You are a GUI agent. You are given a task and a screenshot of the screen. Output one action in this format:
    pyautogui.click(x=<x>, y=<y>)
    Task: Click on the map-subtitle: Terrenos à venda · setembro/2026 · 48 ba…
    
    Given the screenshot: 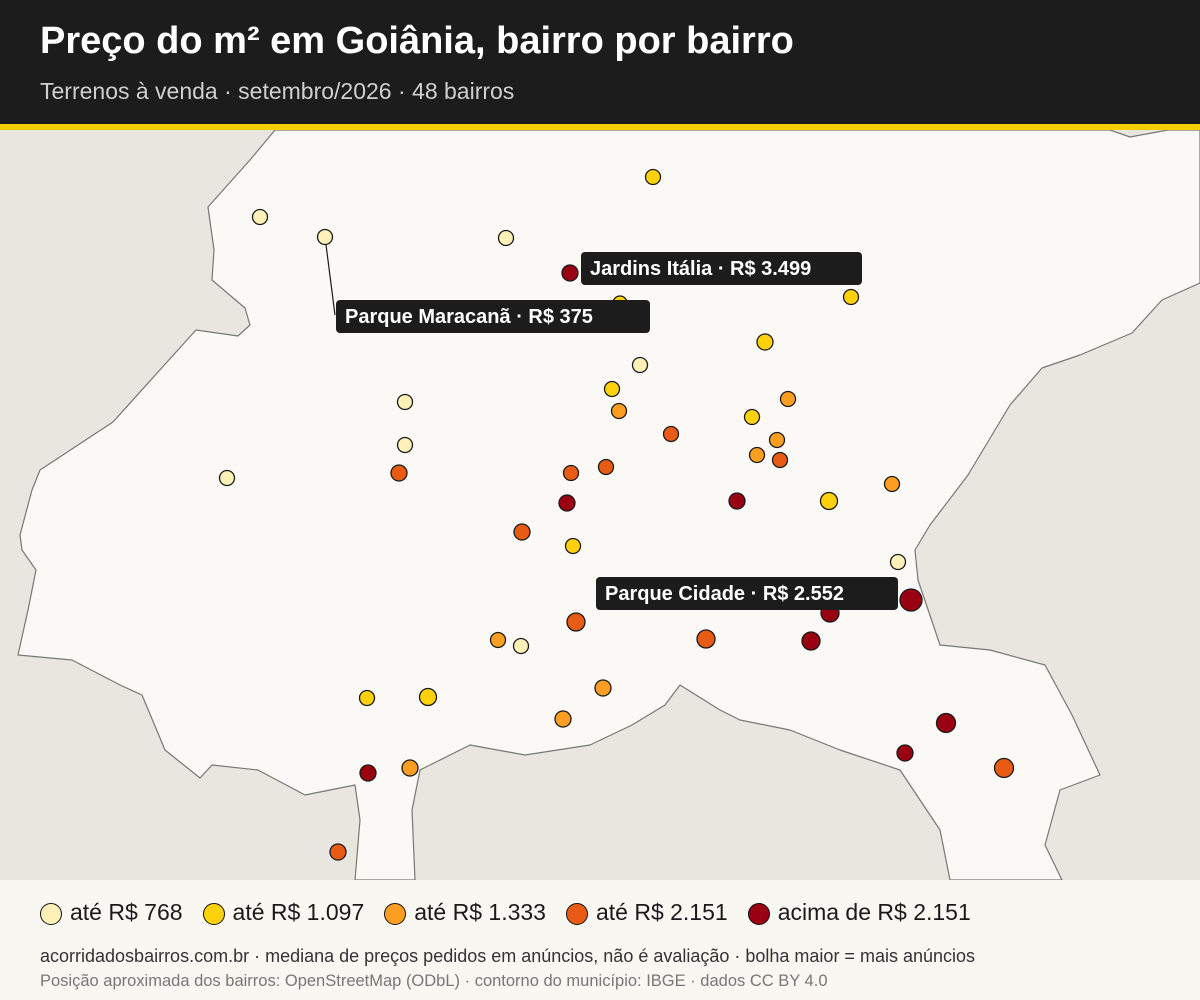 What is the action you would take?
    pyautogui.click(x=277, y=91)
    